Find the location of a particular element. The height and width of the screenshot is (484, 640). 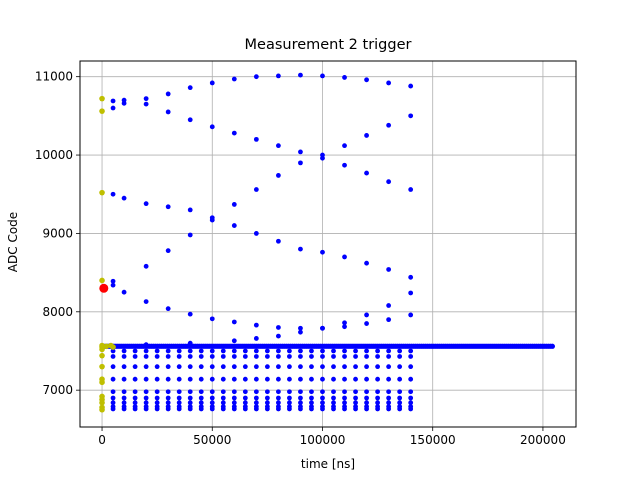

x-tick-label: 50000 is located at coordinates (212, 440).